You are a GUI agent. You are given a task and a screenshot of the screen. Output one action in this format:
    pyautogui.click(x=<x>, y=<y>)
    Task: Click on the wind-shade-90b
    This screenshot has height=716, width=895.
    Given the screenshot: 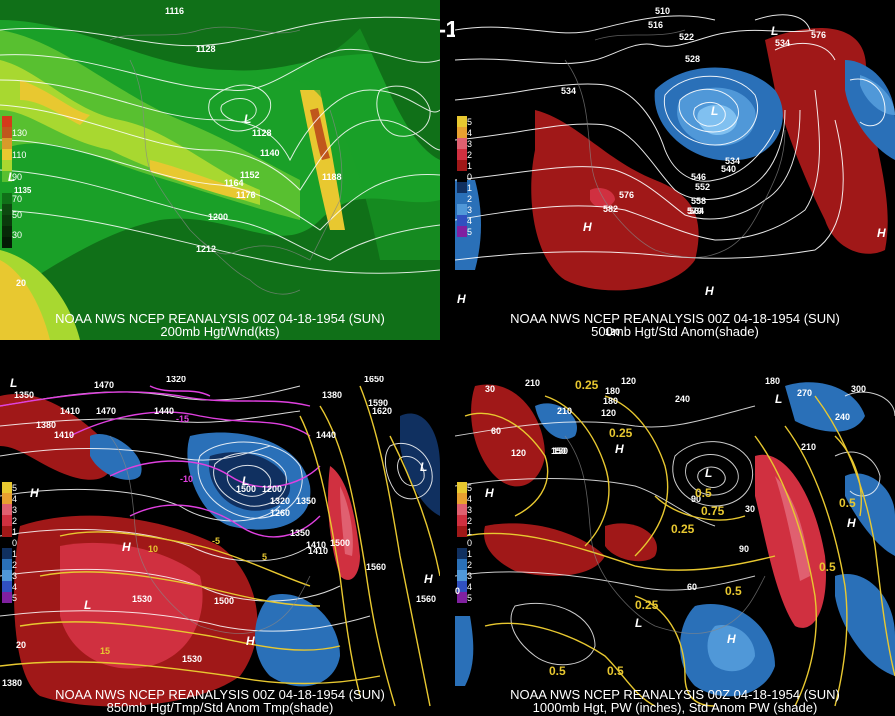 What is the action you would take?
    pyautogui.click(x=200, y=180)
    